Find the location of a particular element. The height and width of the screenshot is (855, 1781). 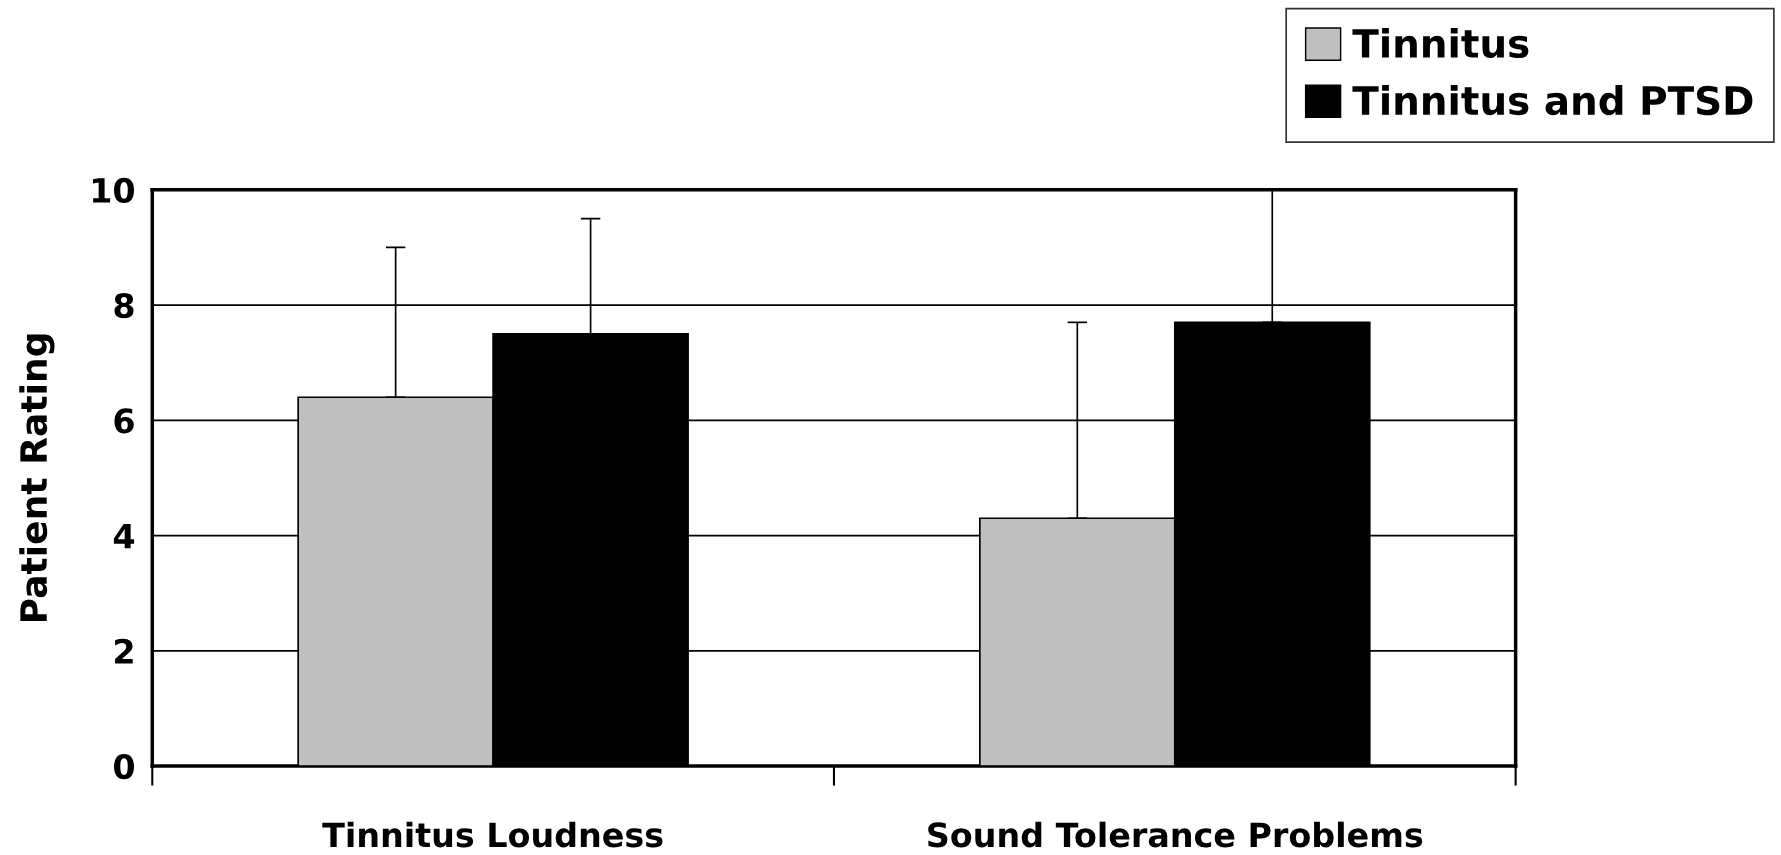

y-tick-label: 6 is located at coordinates (124, 421).